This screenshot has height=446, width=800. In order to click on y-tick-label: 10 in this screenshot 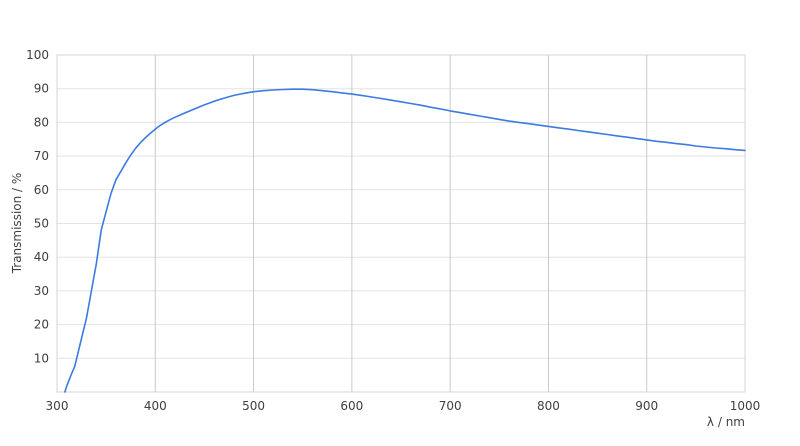, I will do `click(41, 358)`.